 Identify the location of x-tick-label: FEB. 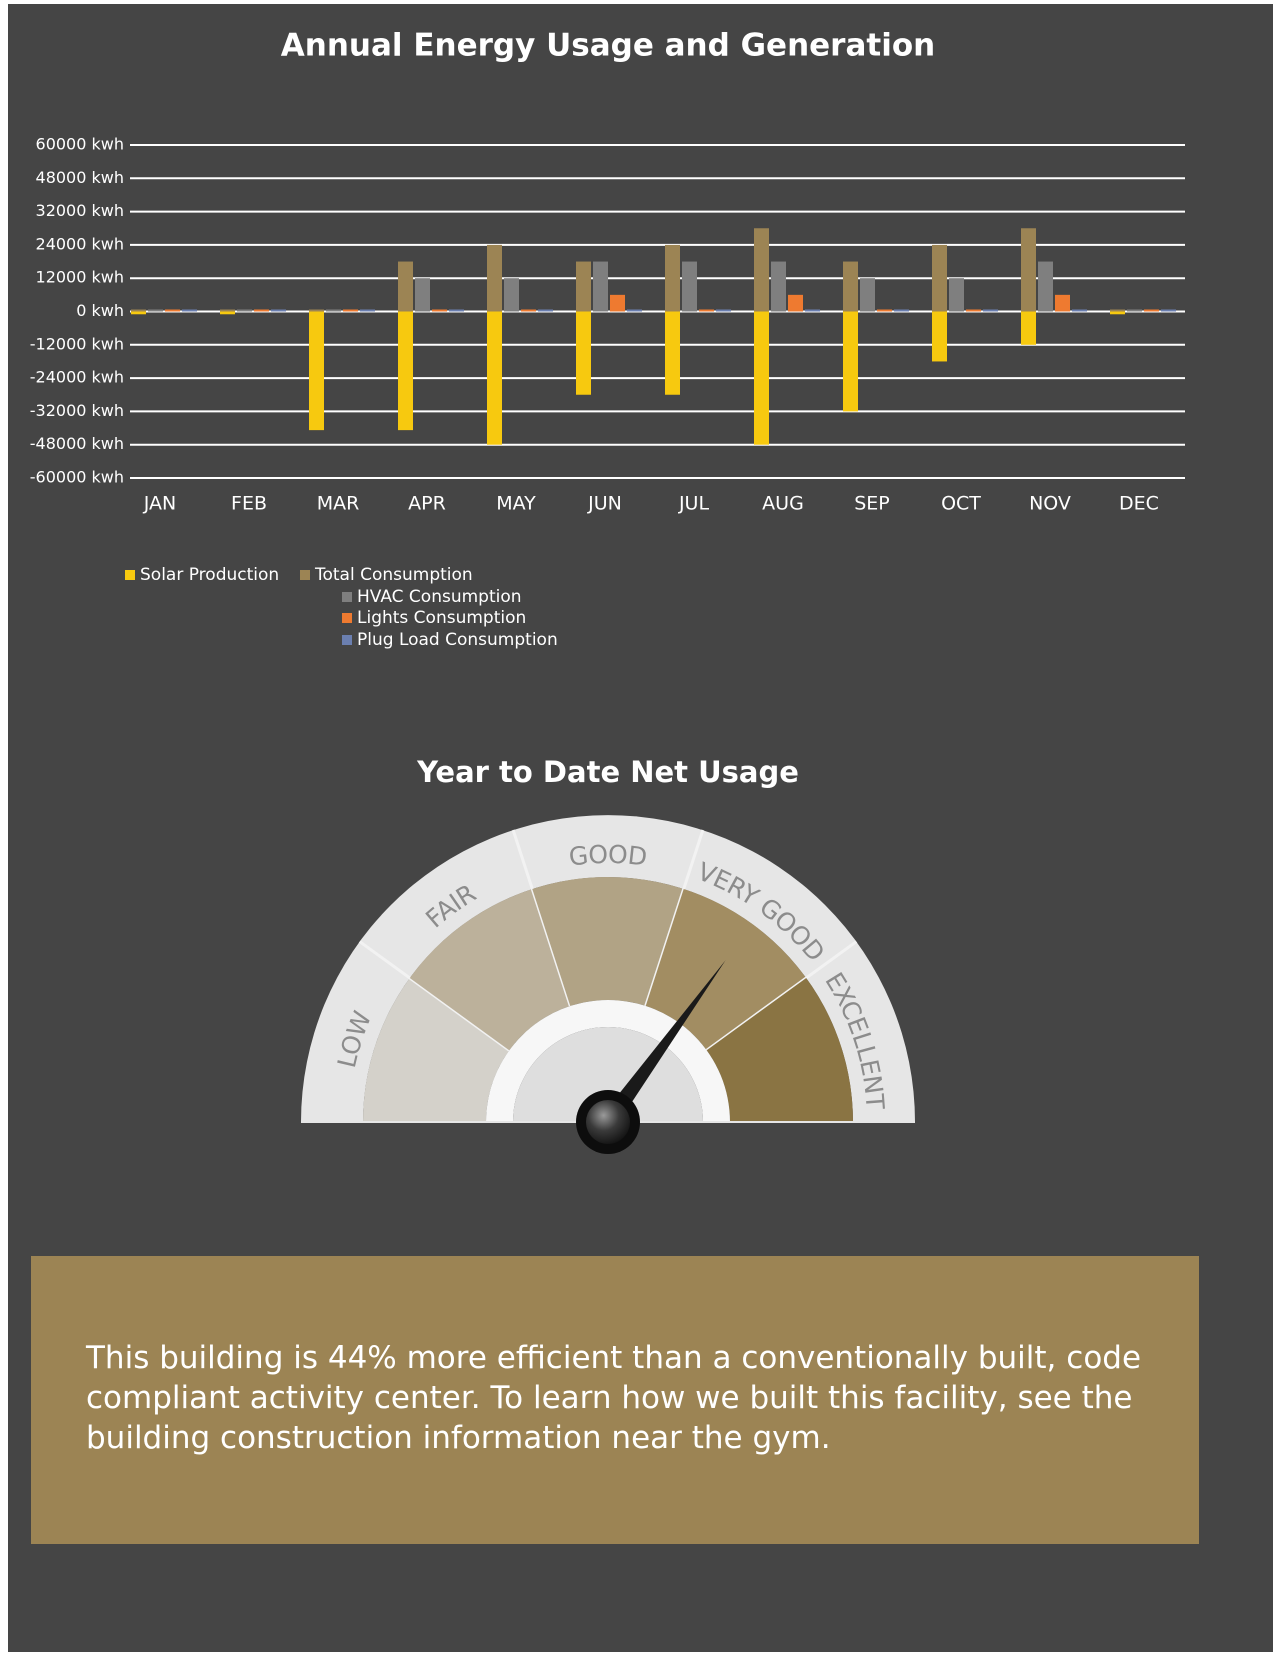
(249, 504).